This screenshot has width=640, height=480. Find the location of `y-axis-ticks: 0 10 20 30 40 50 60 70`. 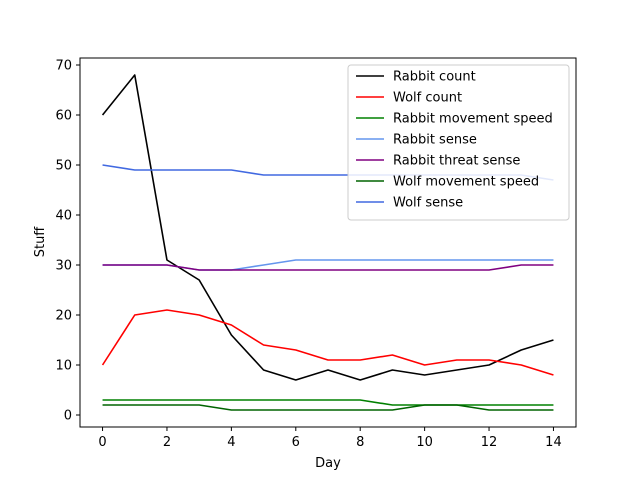

y-axis-ticks: 0 10 20 30 40 50 60 70 is located at coordinates (67, 241).